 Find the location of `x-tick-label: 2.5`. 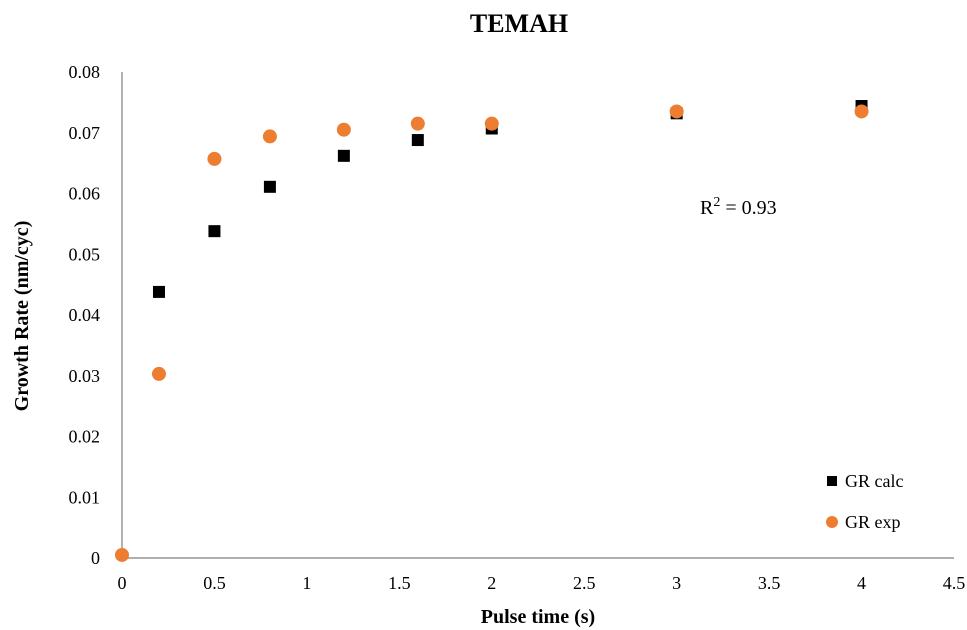

x-tick-label: 2.5 is located at coordinates (584, 583).